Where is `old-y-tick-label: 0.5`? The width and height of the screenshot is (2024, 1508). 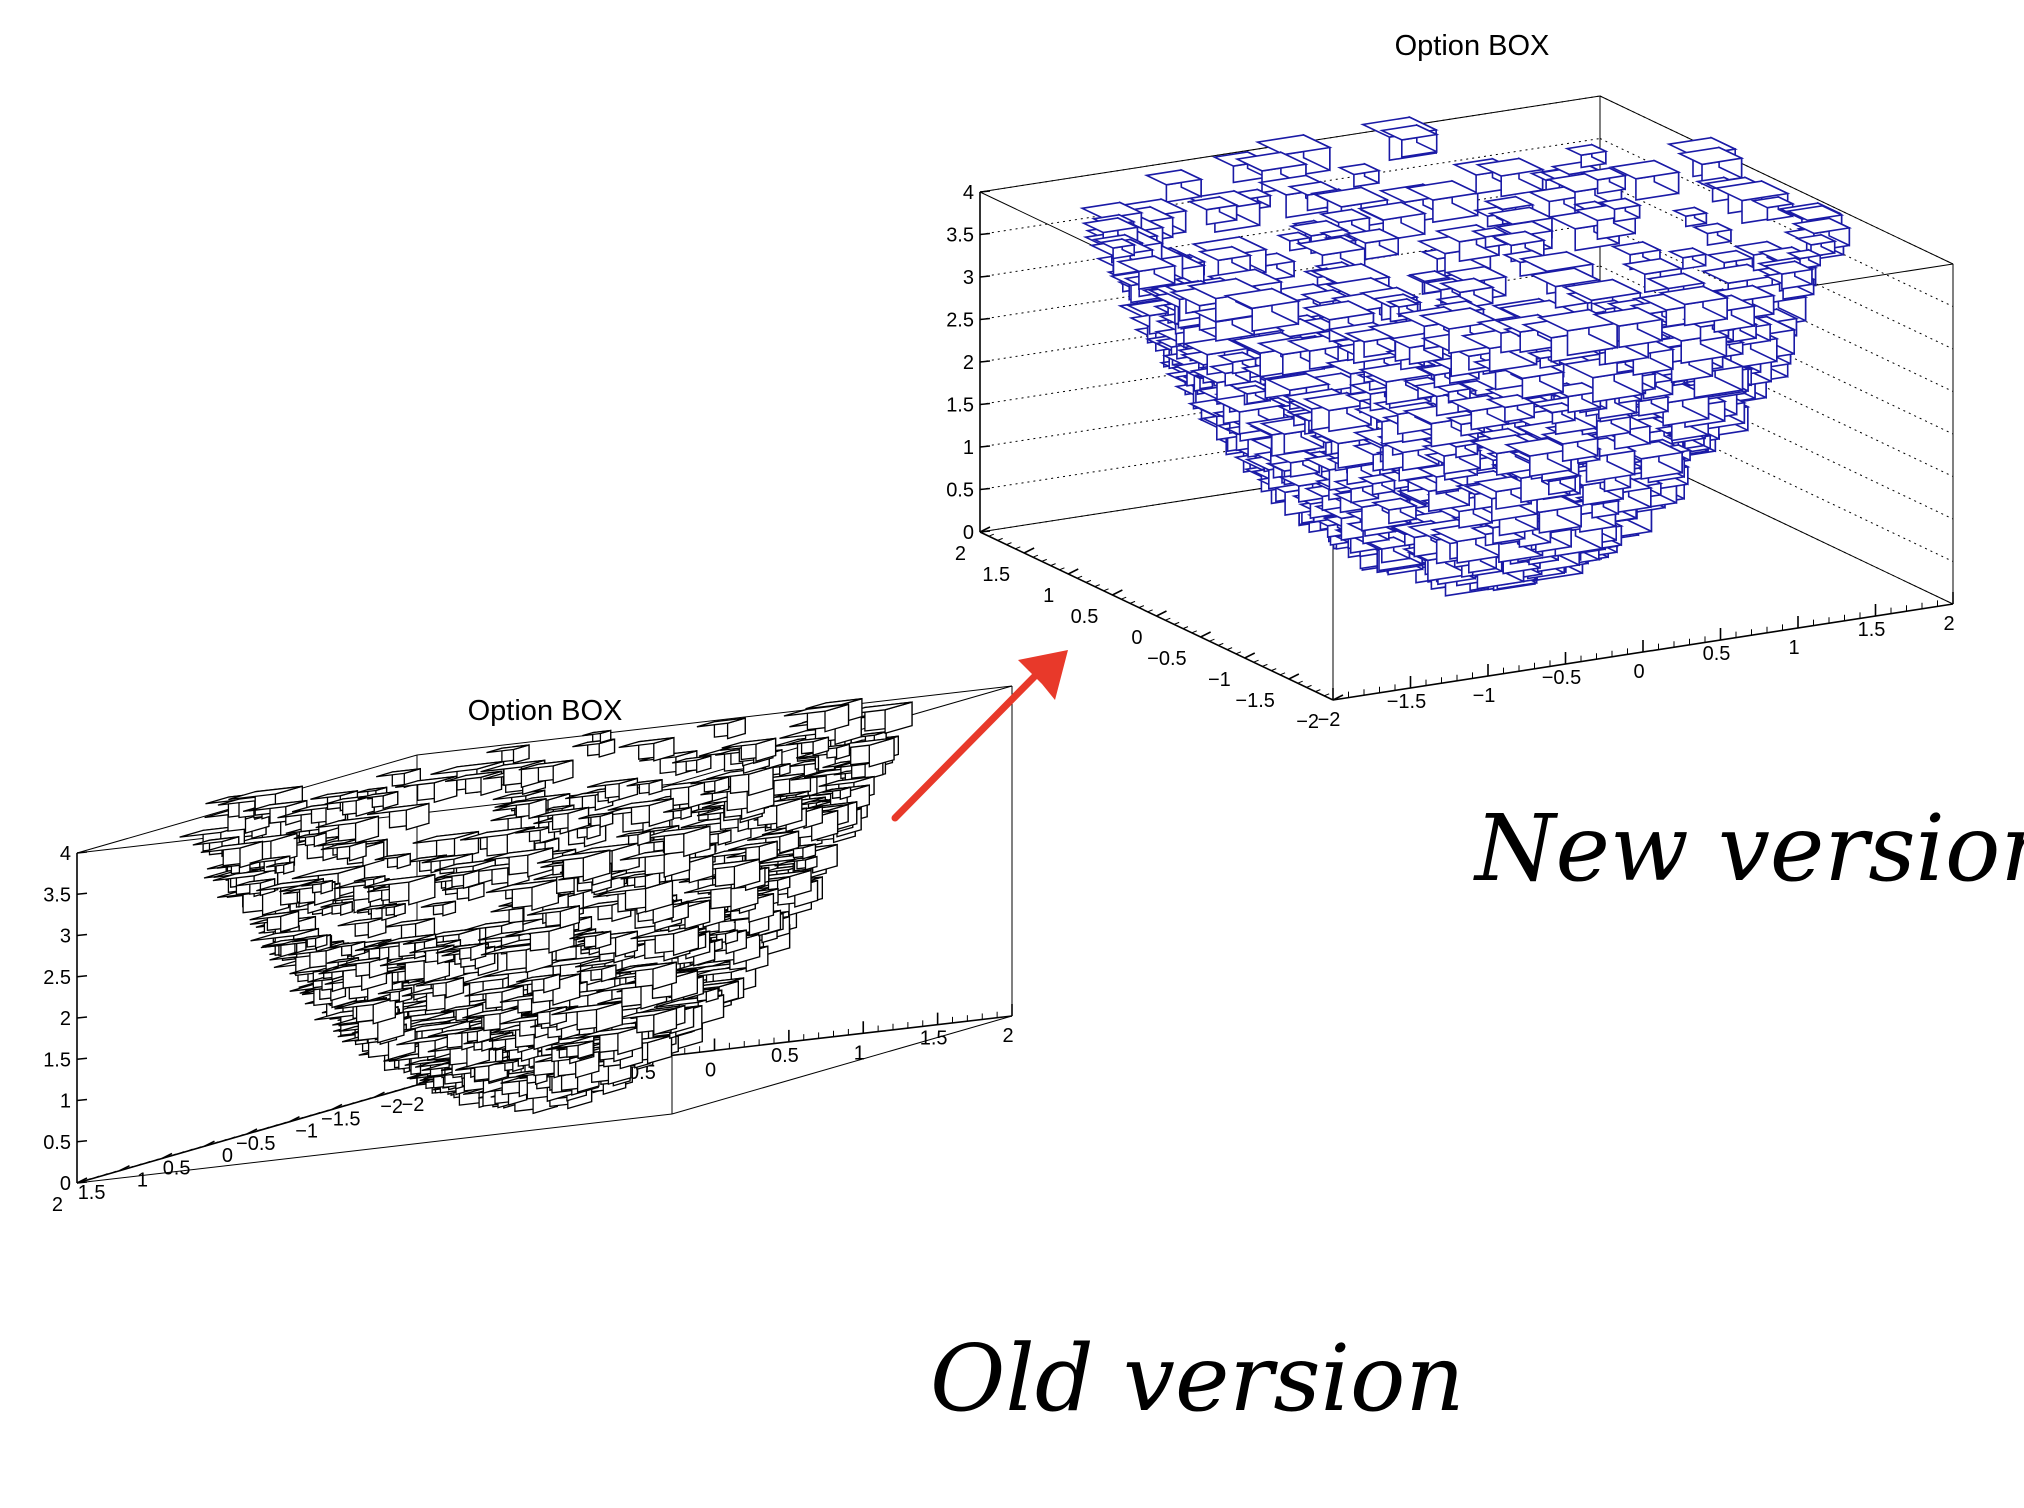 old-y-tick-label: 0.5 is located at coordinates (177, 1168).